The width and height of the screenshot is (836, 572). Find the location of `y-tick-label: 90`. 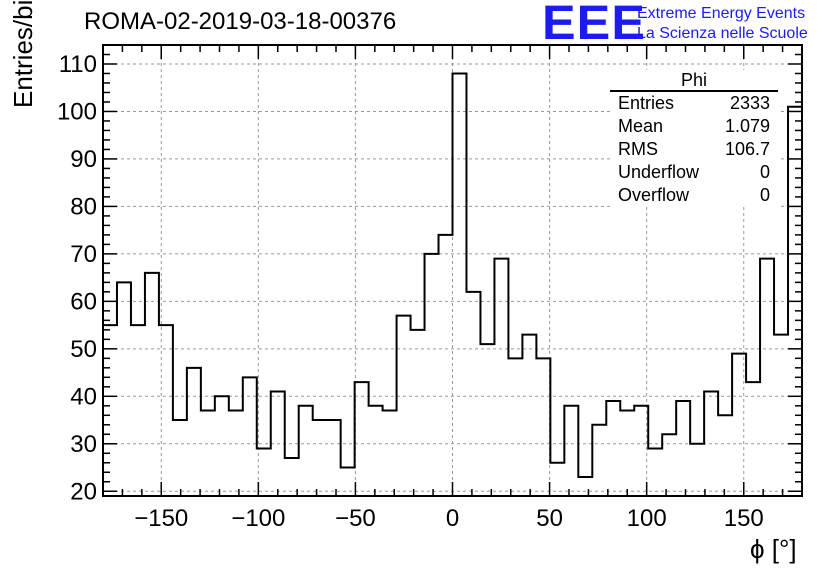

y-tick-label: 90 is located at coordinates (83, 159).